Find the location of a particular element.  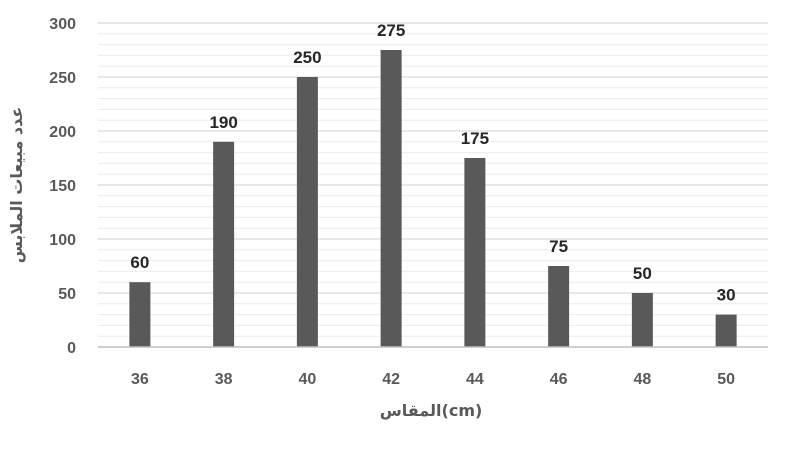

data-label: 250 is located at coordinates (307, 57).